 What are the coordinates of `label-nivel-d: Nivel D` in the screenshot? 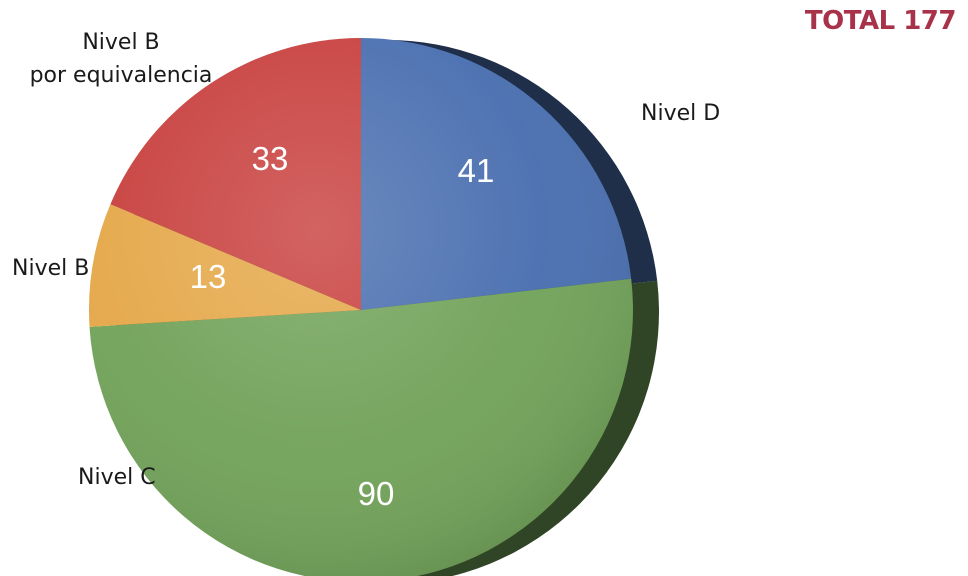 It's located at (681, 113).